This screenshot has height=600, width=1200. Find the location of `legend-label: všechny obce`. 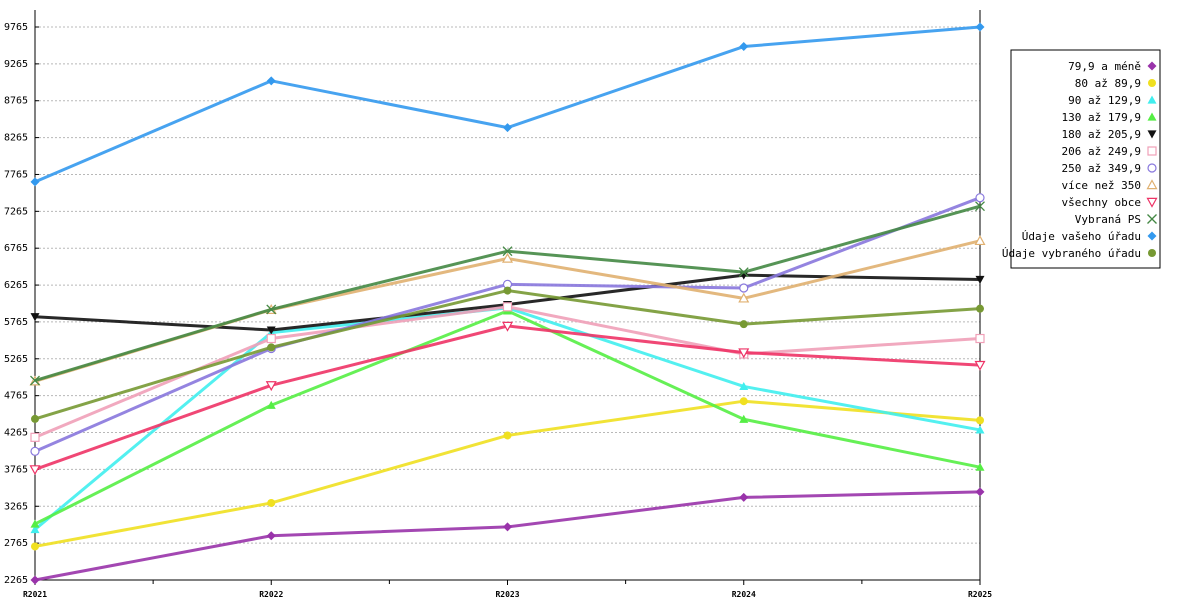

legend-label: všechny obce is located at coordinates (1101, 202).